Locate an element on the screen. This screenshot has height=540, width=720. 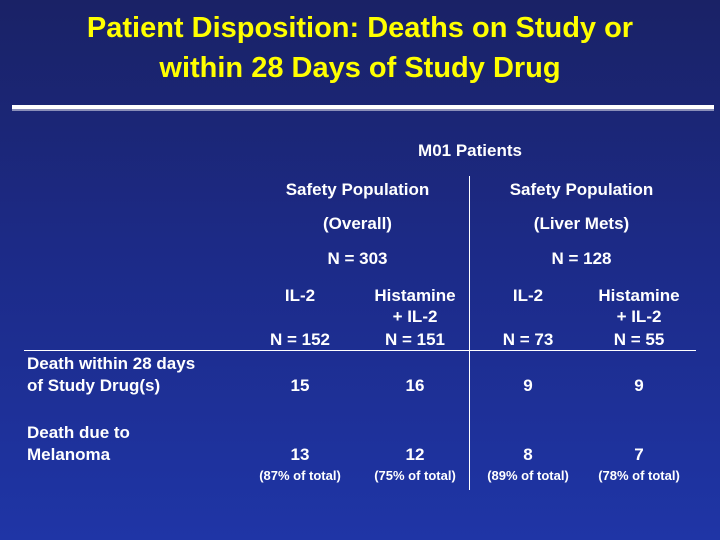
arm-header-1: IL-2 is located at coordinates (300, 295).